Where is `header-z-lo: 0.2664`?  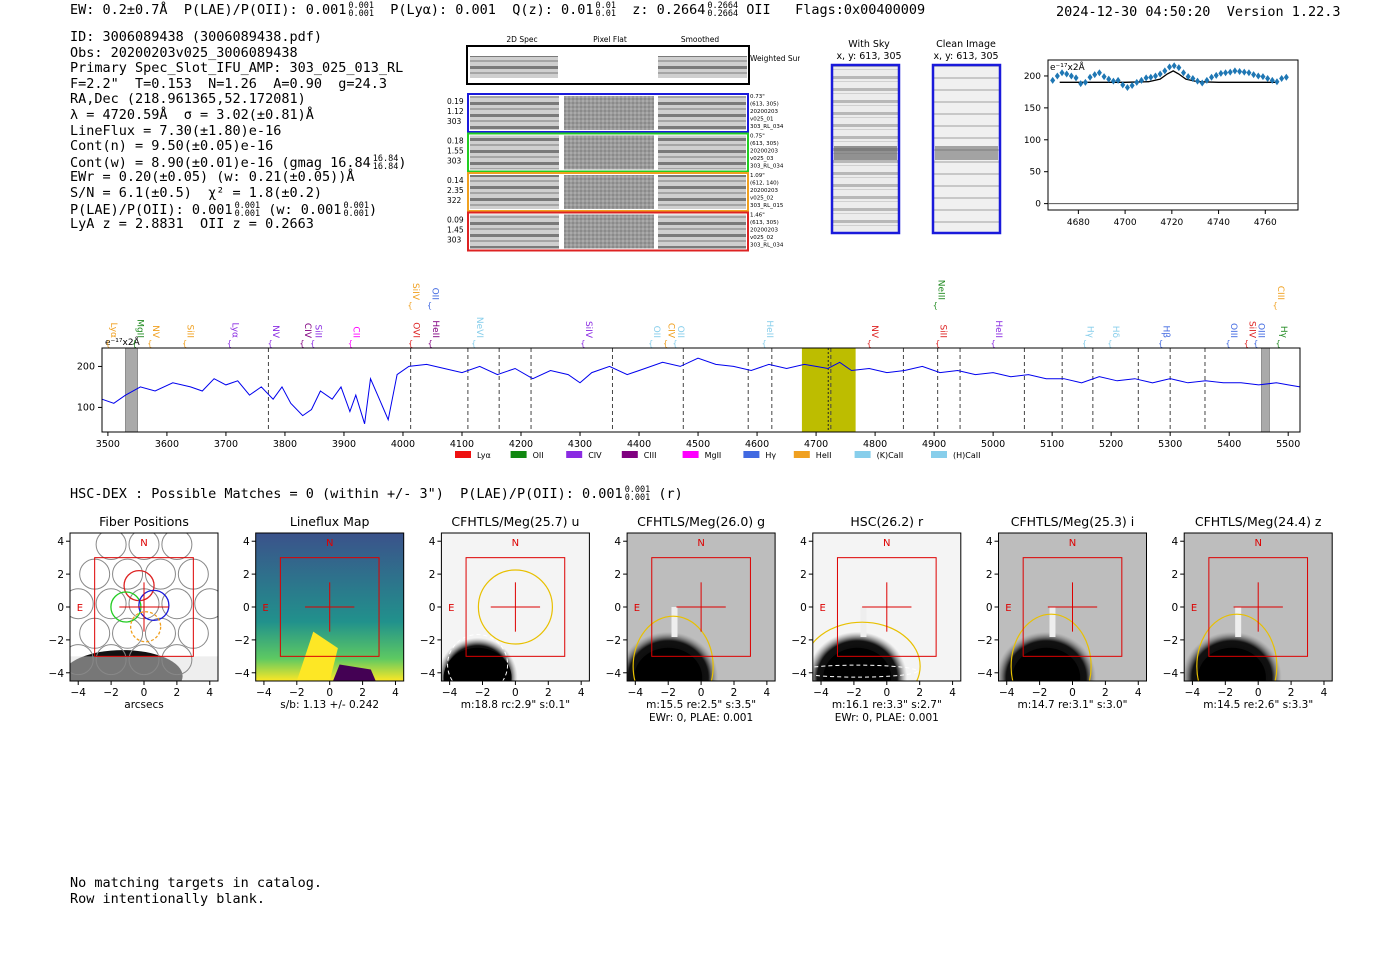
header-z-lo: 0.2664 is located at coordinates (723, 14).